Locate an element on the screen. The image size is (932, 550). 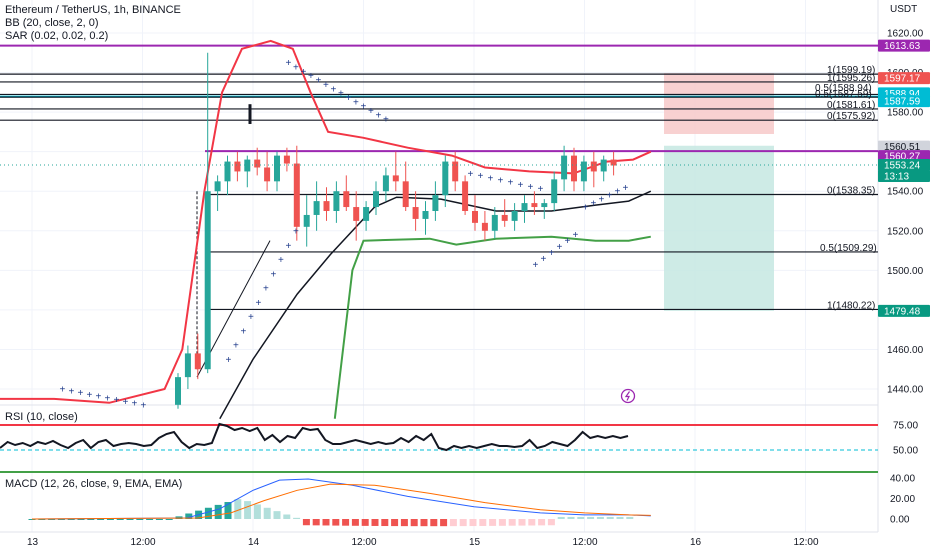
fib-label: 0.5(1509.29) is located at coordinates (848, 248).